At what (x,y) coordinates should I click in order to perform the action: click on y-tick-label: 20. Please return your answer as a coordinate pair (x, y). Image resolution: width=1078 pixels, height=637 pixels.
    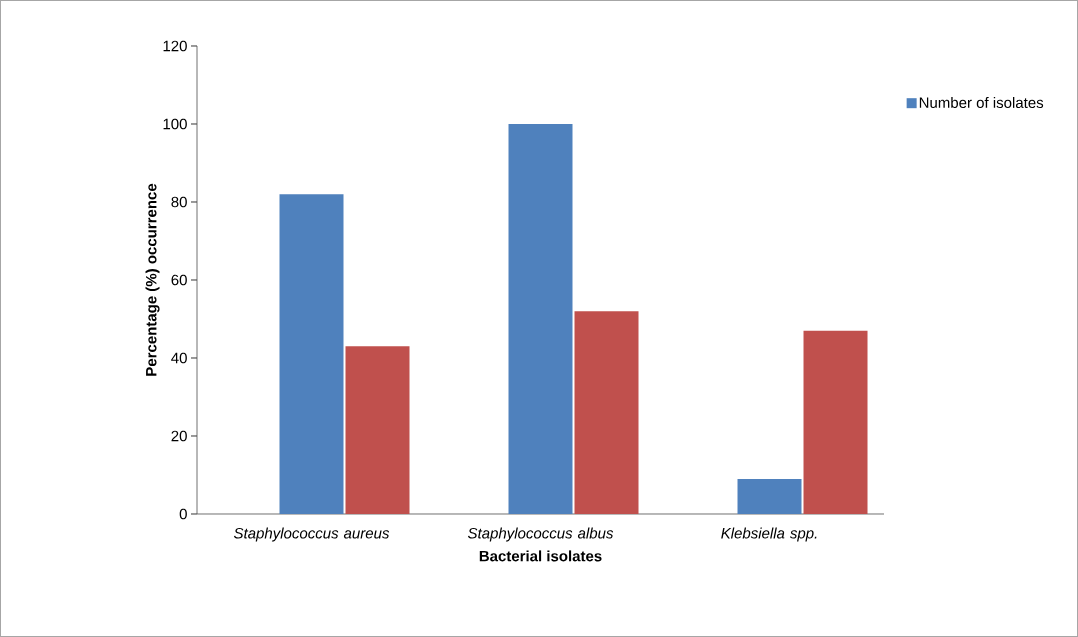
    Looking at the image, I should click on (179, 436).